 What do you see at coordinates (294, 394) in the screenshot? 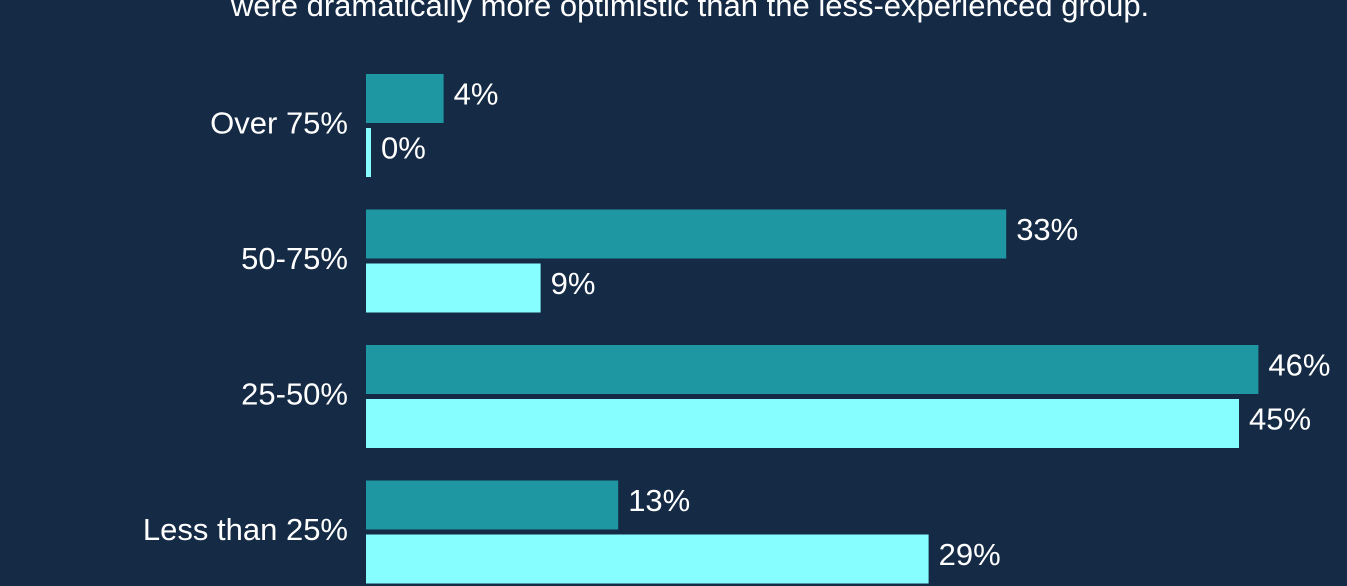
I see `category-label: 25-50%` at bounding box center [294, 394].